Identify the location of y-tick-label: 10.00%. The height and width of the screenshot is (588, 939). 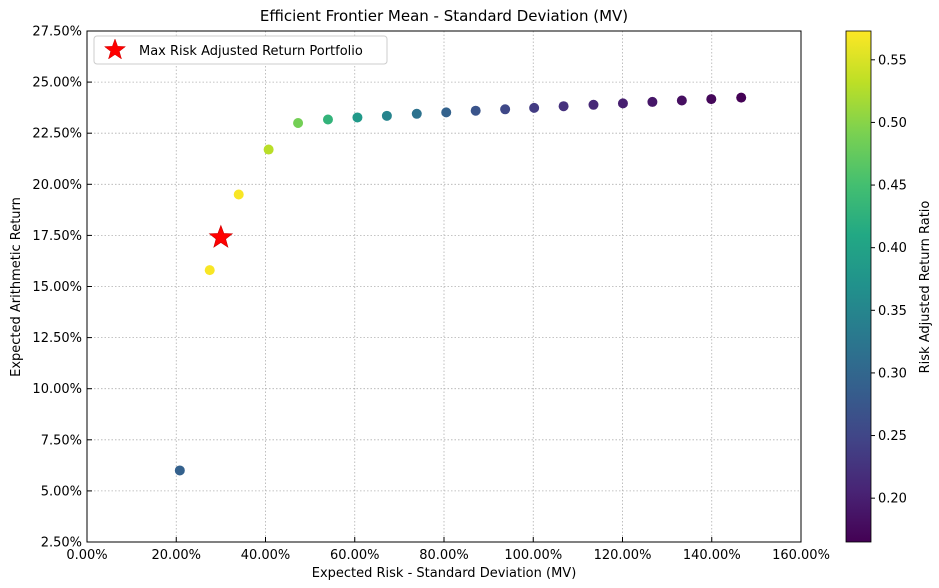
(57, 389).